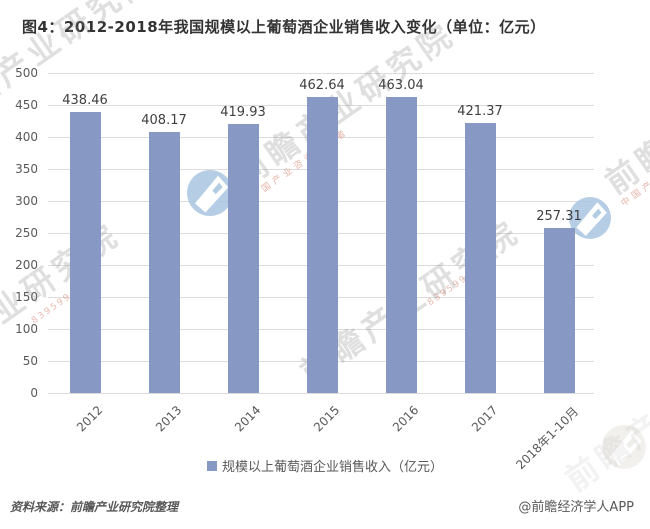  I want to click on bar-value-label: 408.17, so click(164, 120).